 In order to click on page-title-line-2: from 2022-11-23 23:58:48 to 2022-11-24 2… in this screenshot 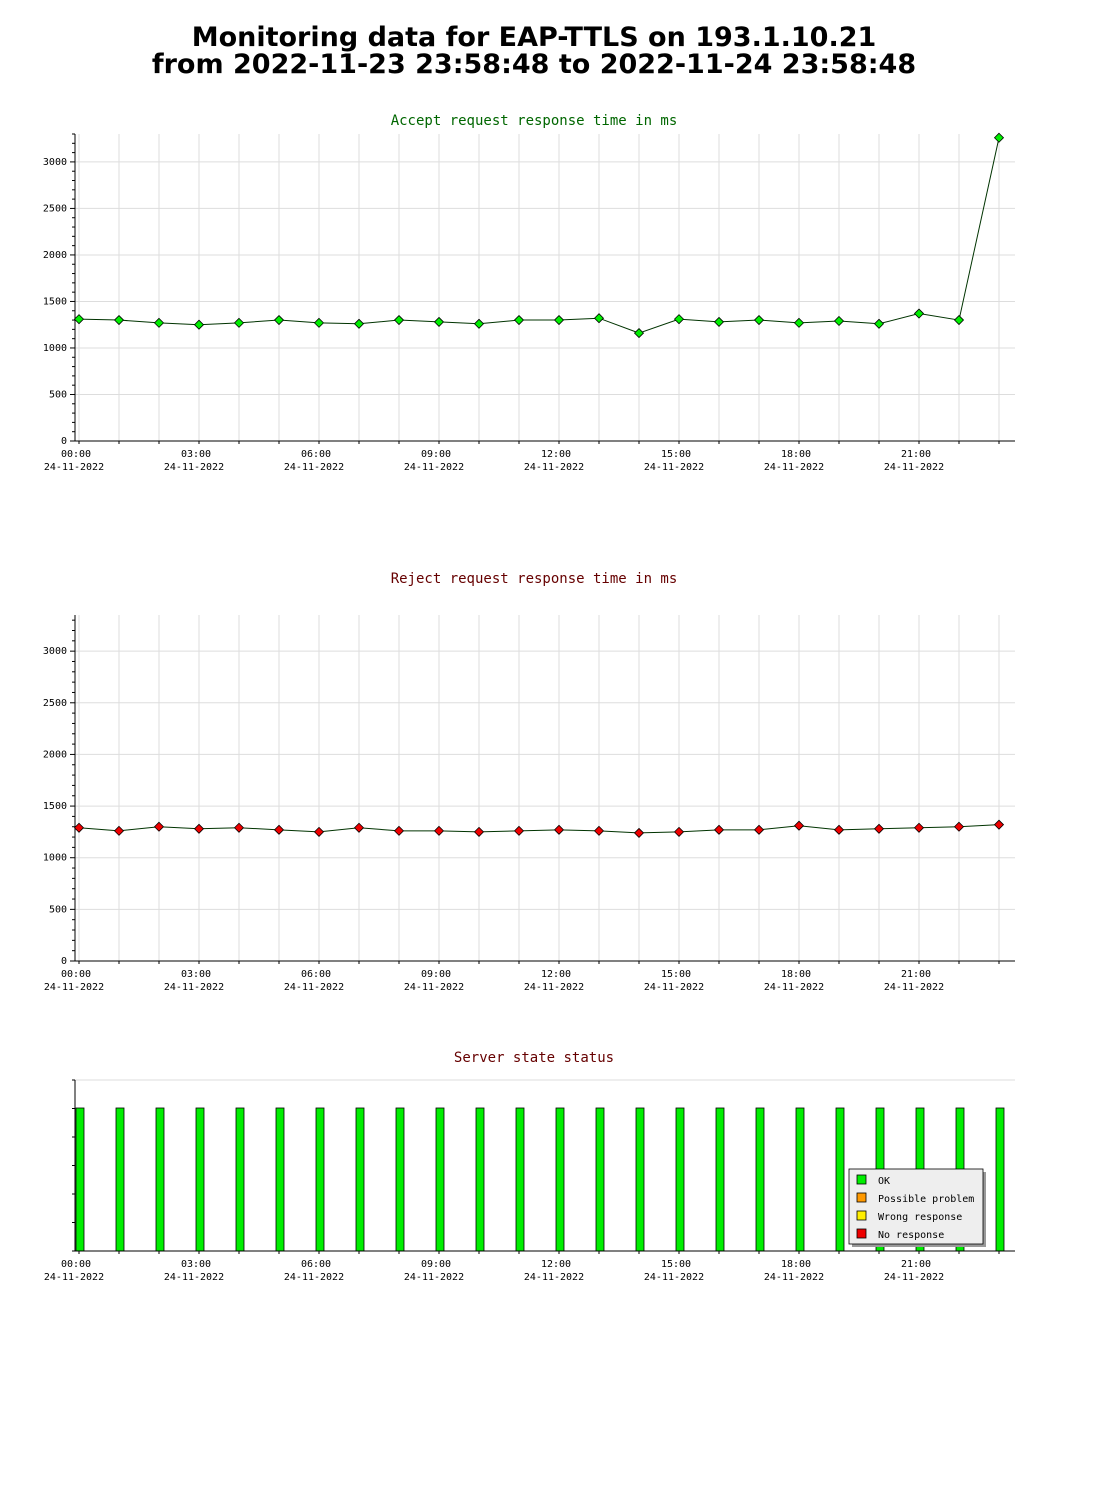, I will do `click(534, 64)`.